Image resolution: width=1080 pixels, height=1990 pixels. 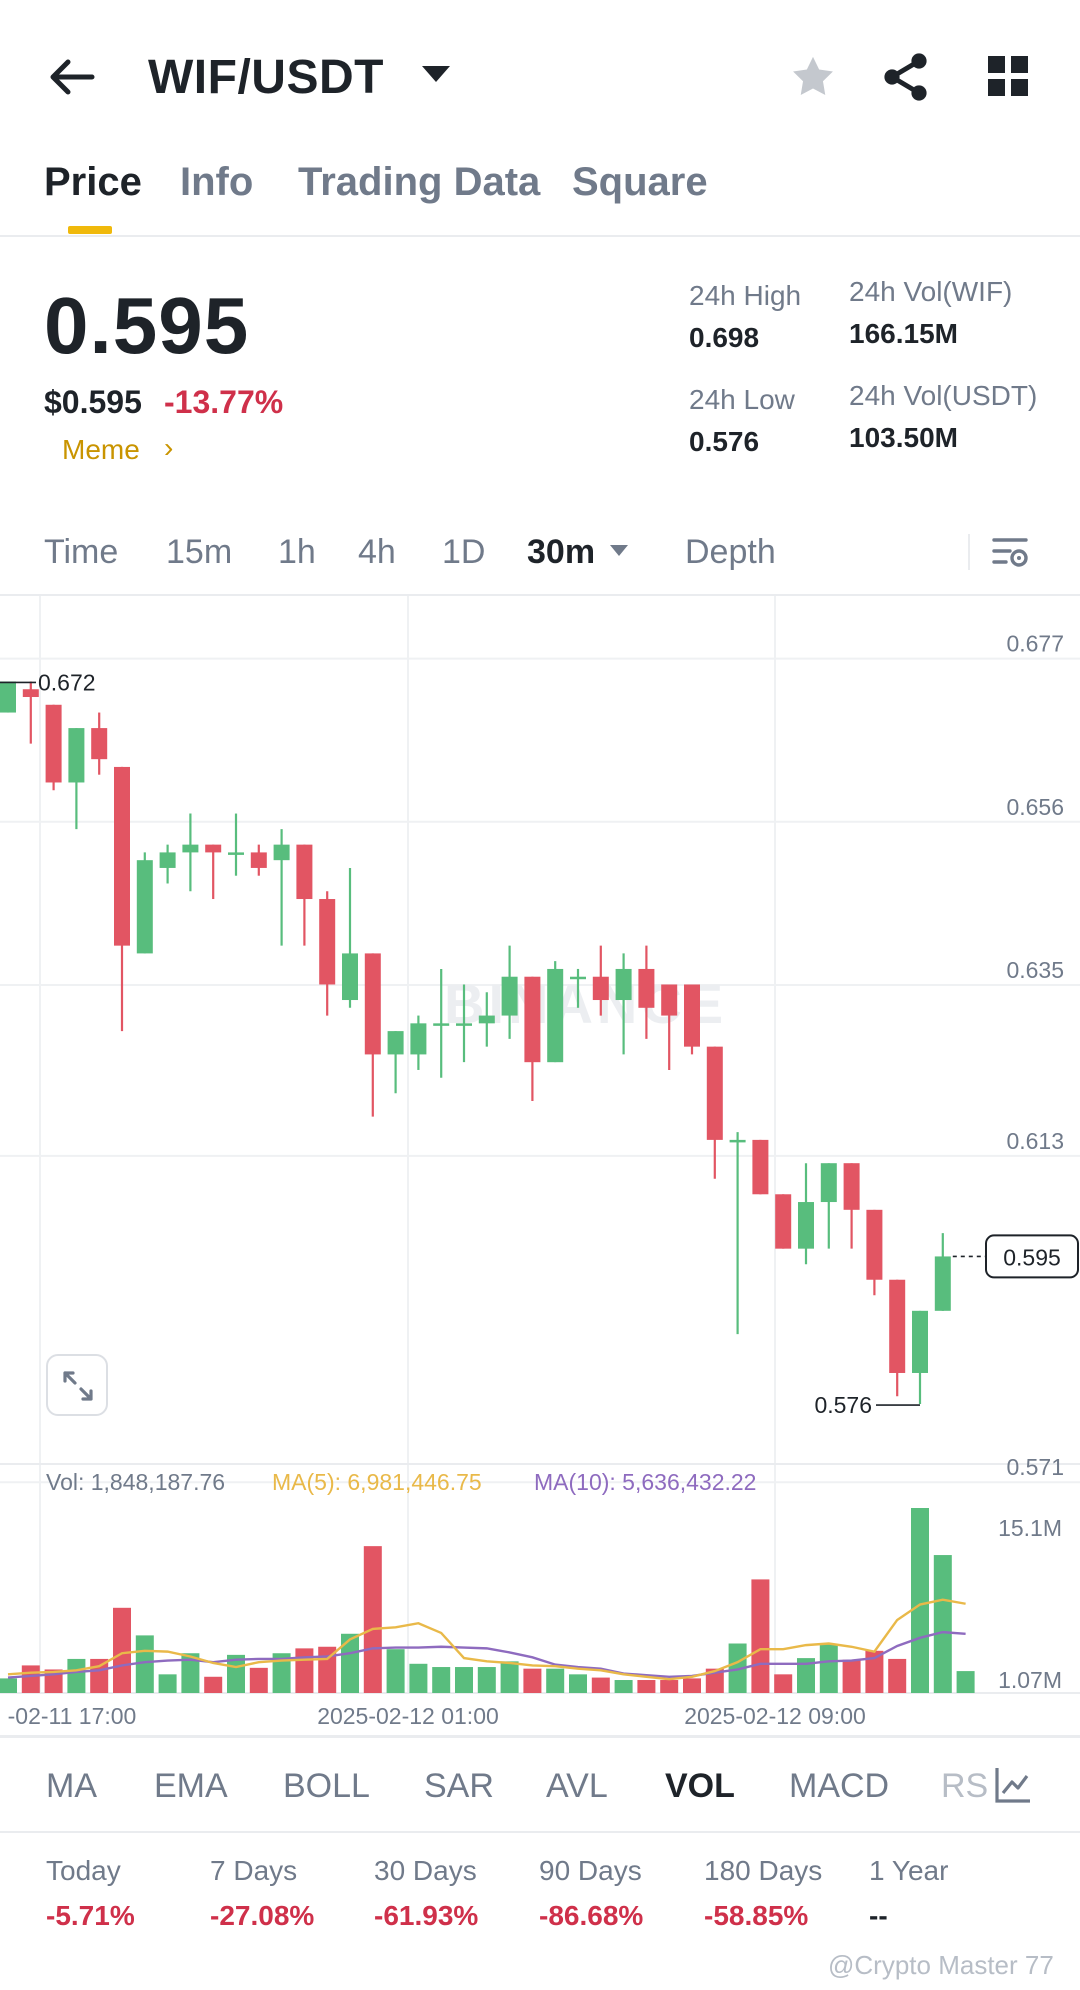 What do you see at coordinates (577, 1786) in the screenshot?
I see `indicator-avl: AVL` at bounding box center [577, 1786].